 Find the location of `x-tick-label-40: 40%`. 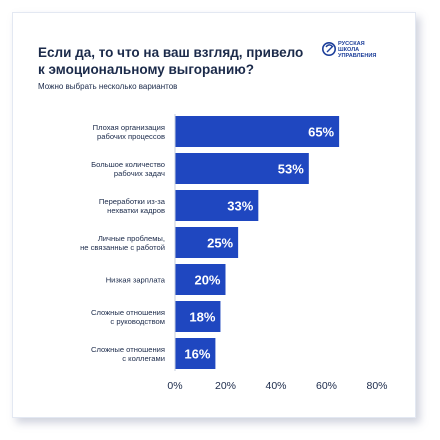

x-tick-label-40: 40% is located at coordinates (275, 386).